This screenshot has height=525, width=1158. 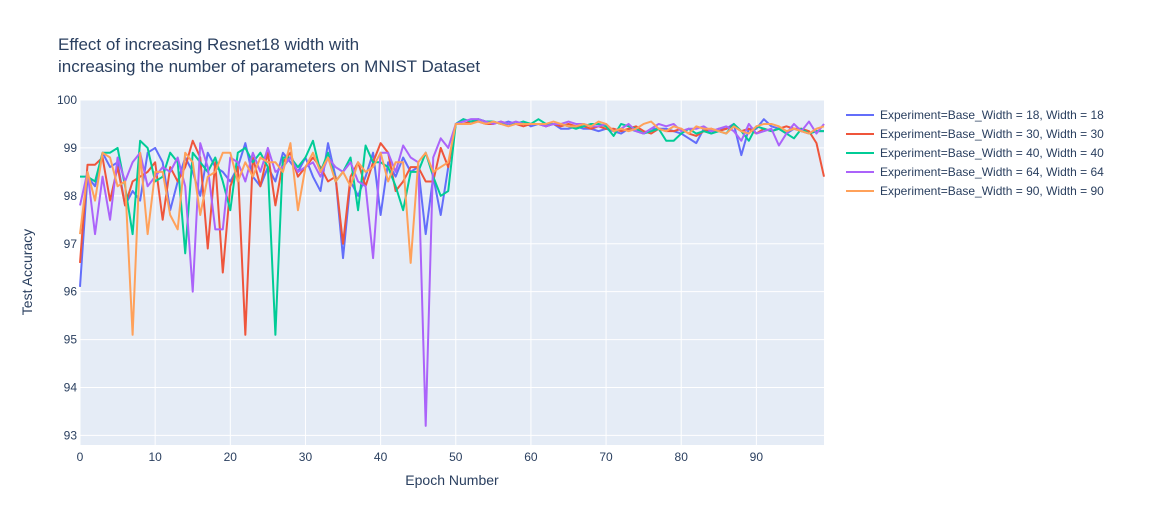 What do you see at coordinates (531, 457) in the screenshot?
I see `x-tick-label: 60` at bounding box center [531, 457].